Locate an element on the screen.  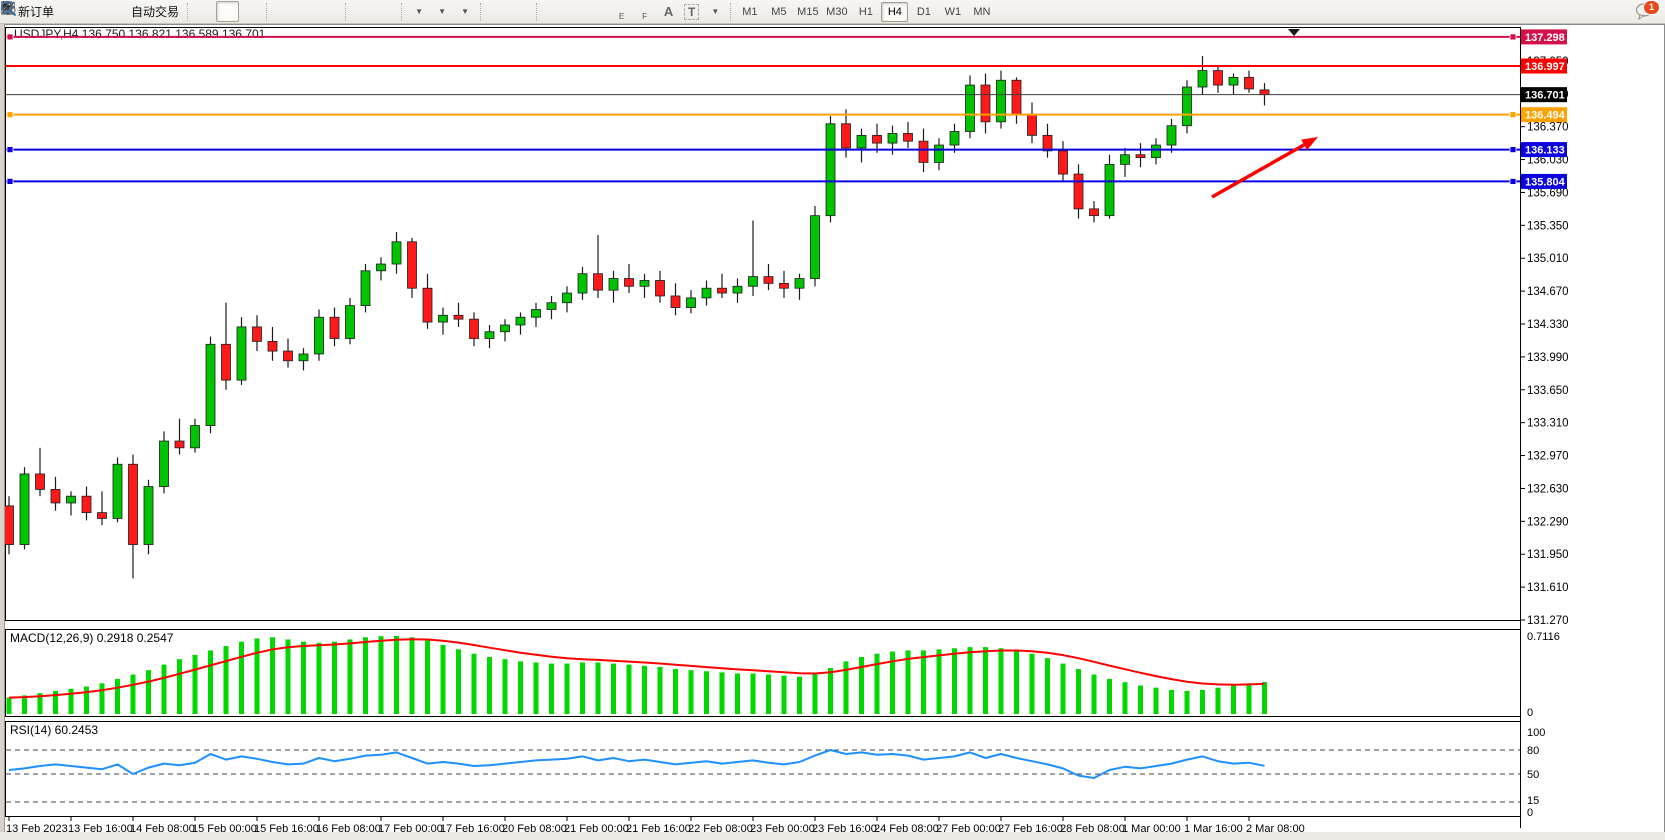
line-handle is located at coordinates (10, 37).